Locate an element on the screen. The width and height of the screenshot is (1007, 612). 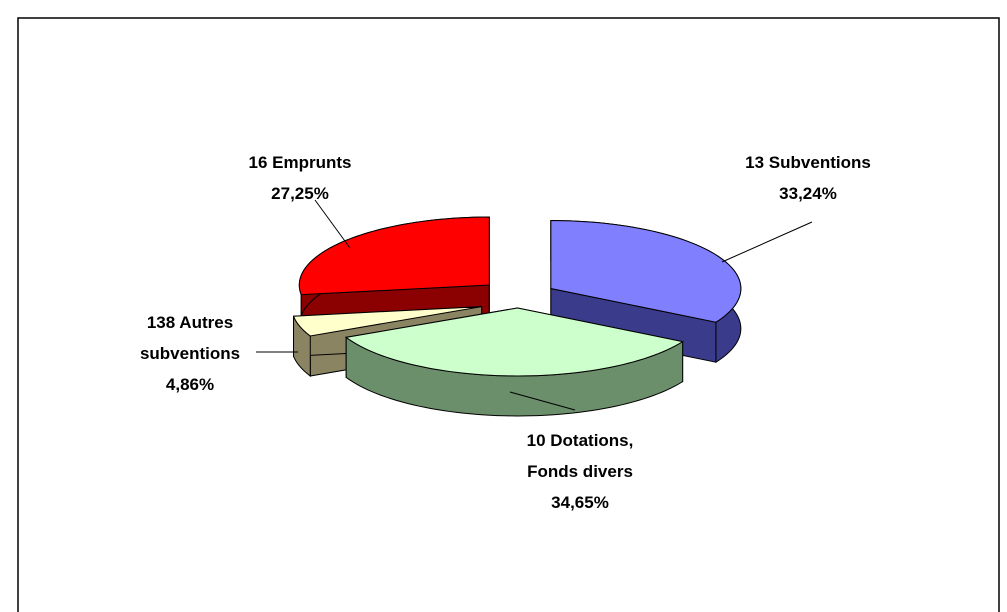
slice-label: 13 Subventions is located at coordinates (808, 162).